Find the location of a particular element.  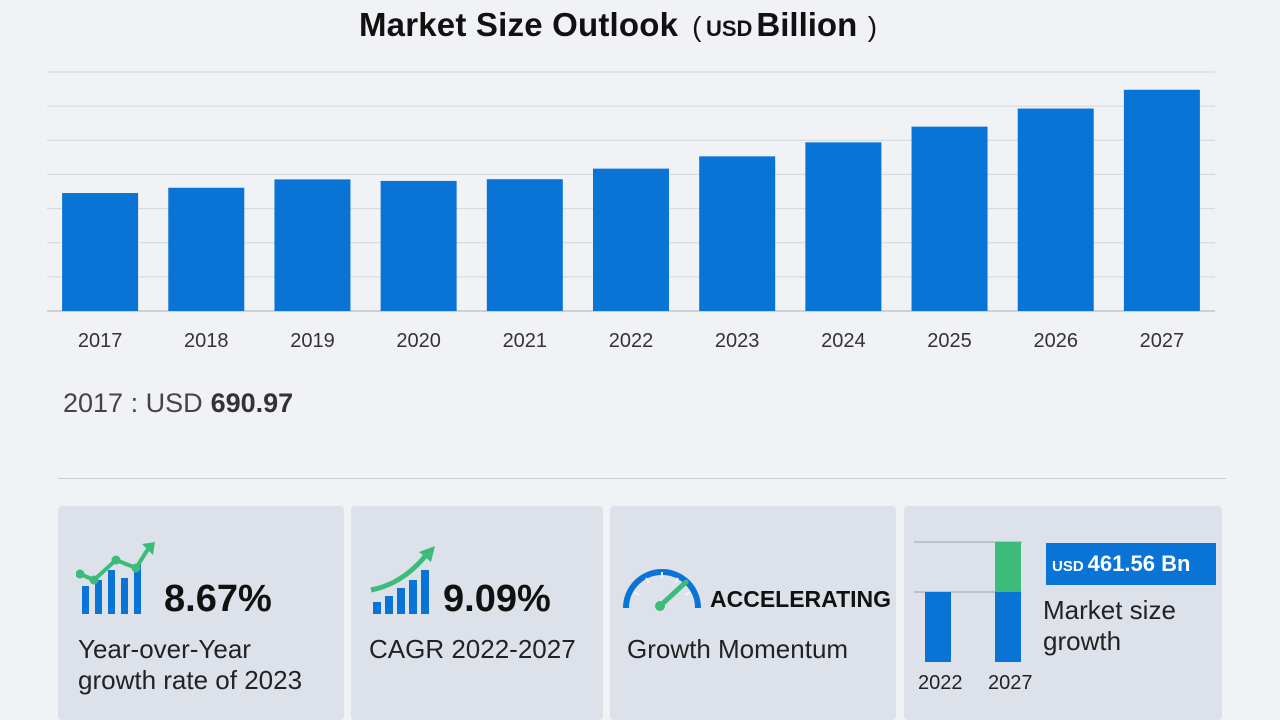

x-tick-label: 2019 is located at coordinates (312, 341).